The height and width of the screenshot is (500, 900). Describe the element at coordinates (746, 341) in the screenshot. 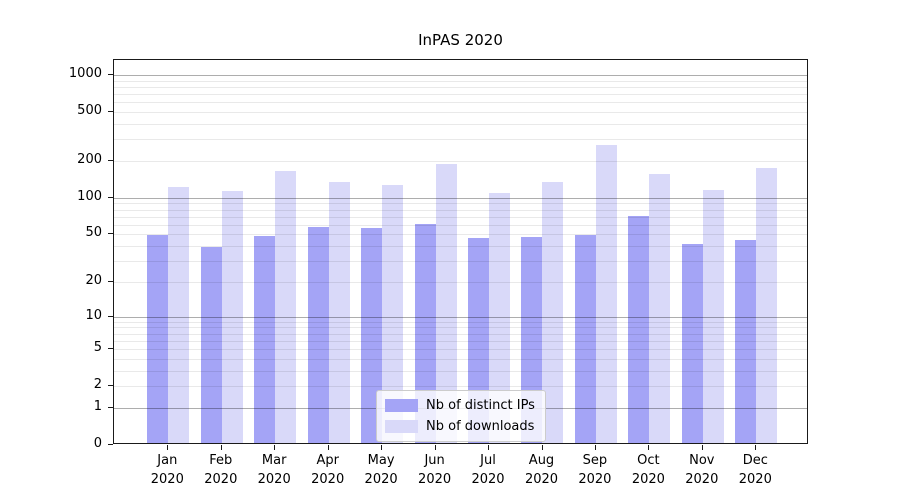

I see `bar-ips-dec` at that location.